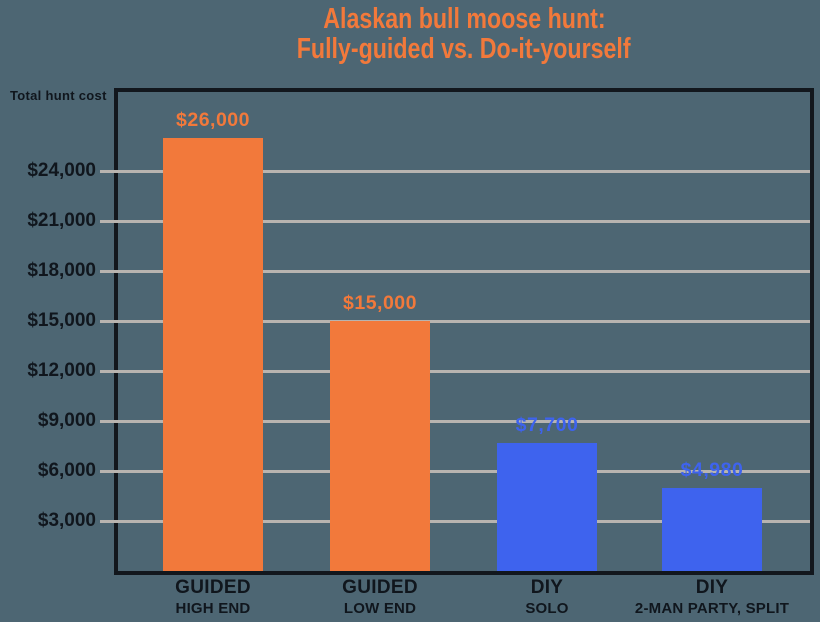 The image size is (820, 622). I want to click on bar-value-label: $26,000, so click(213, 119).